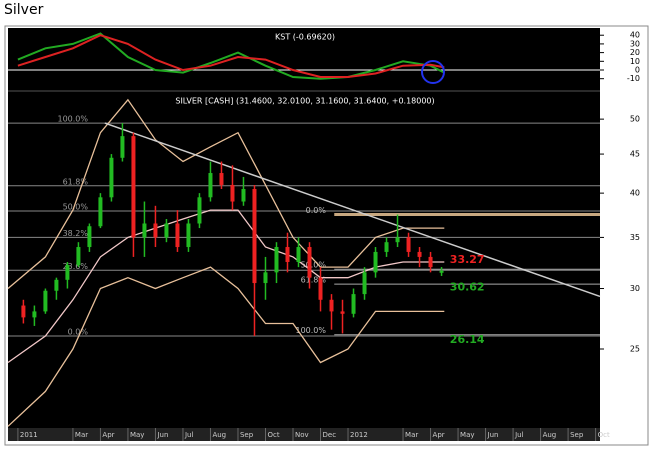 This screenshot has height=454, width=654. Describe the element at coordinates (305, 37) in the screenshot. I see `kst-title: KST (-0.69620)` at that location.